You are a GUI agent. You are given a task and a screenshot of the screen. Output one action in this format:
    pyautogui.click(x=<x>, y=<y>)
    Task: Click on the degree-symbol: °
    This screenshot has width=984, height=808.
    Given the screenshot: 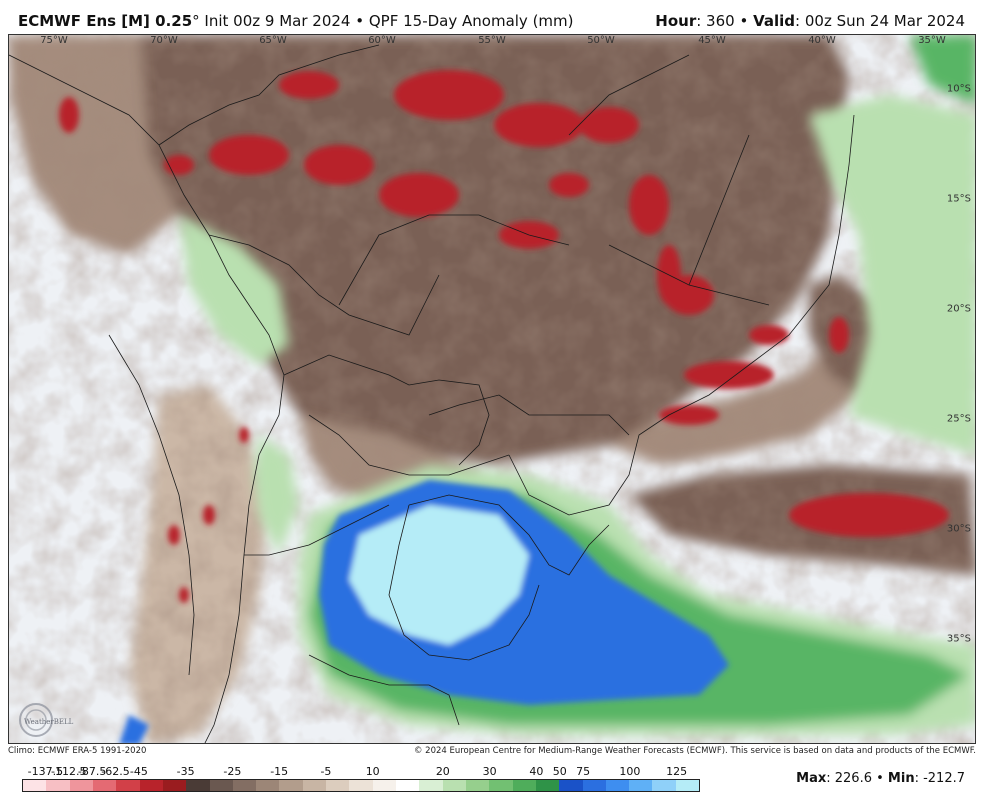 What is the action you would take?
    pyautogui.click(x=196, y=21)
    